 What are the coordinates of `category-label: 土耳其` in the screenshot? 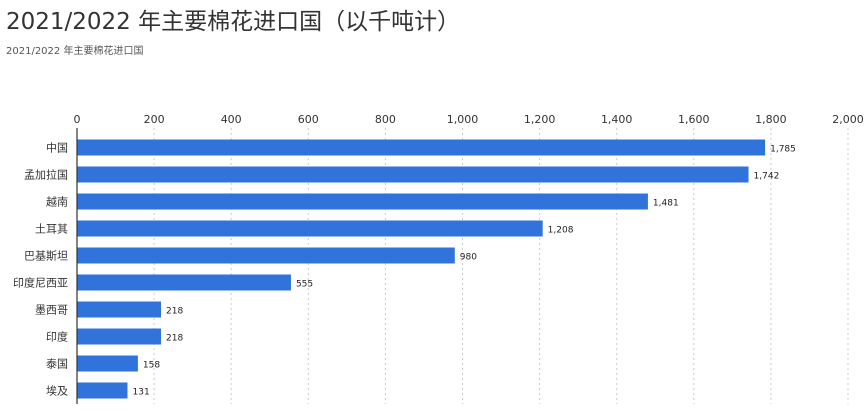 It's located at (51, 229).